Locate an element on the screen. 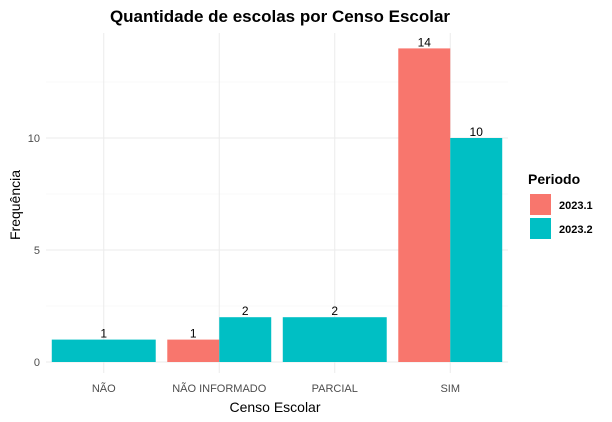 The width and height of the screenshot is (612, 422). bar-value-label: 10 is located at coordinates (477, 132).